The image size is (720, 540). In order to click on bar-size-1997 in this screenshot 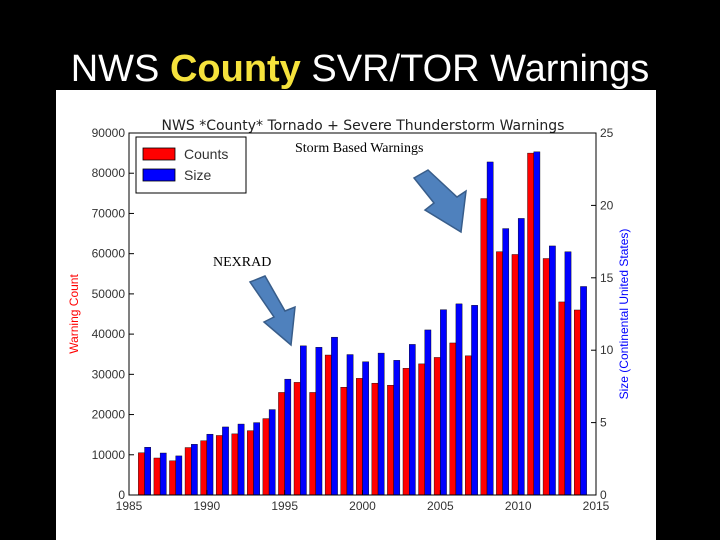, I will do `click(319, 421)`.